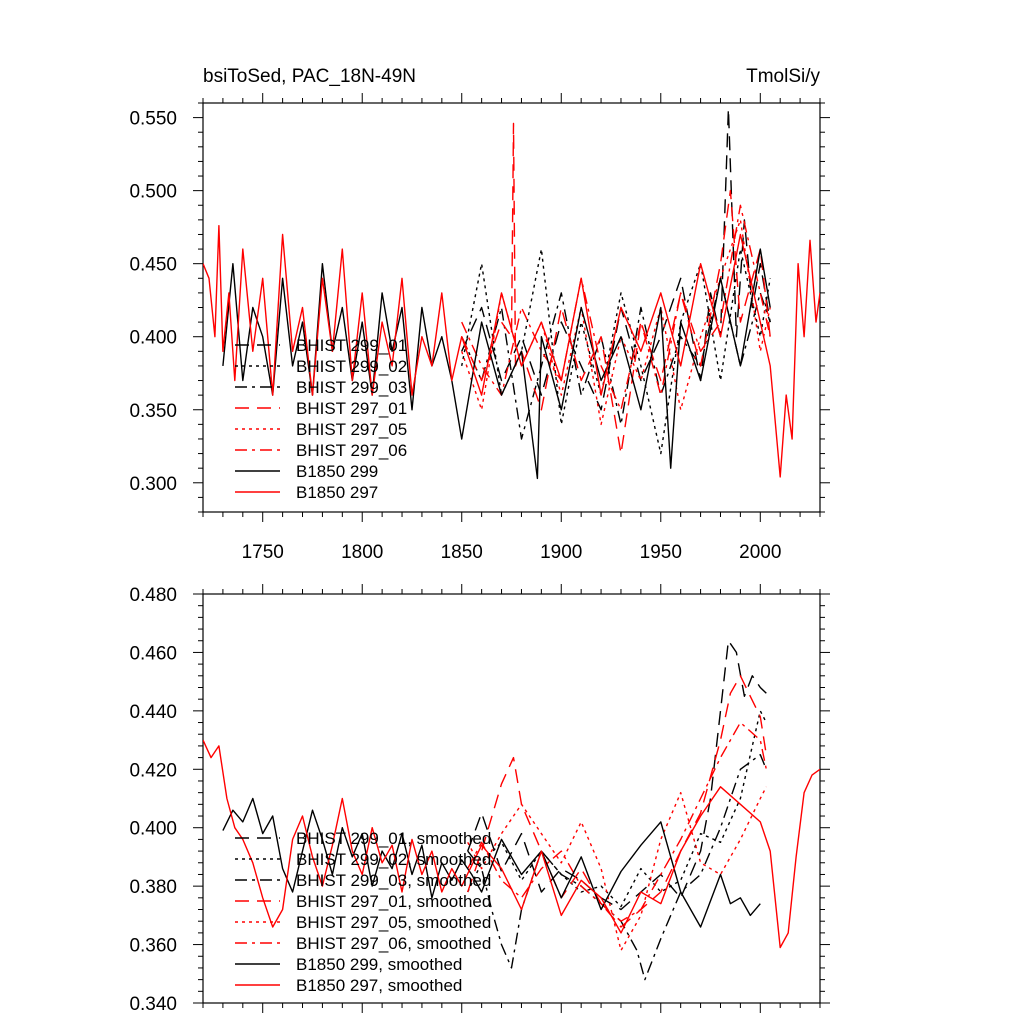 The height and width of the screenshot is (1024, 1024). What do you see at coordinates (351, 366) in the screenshot?
I see `legend-label: BHIST 299_02` at bounding box center [351, 366].